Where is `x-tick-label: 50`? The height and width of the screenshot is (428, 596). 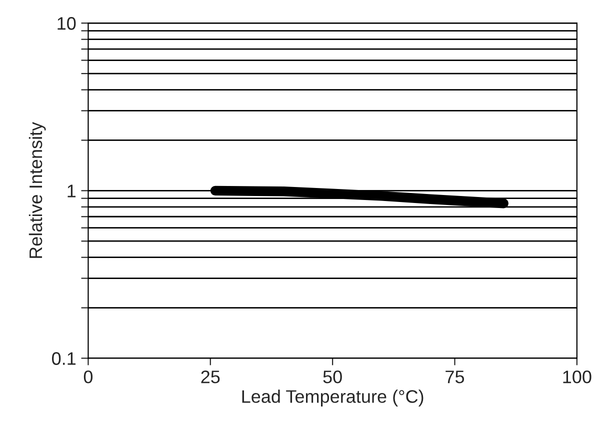 x-tick-label: 50 is located at coordinates (332, 377).